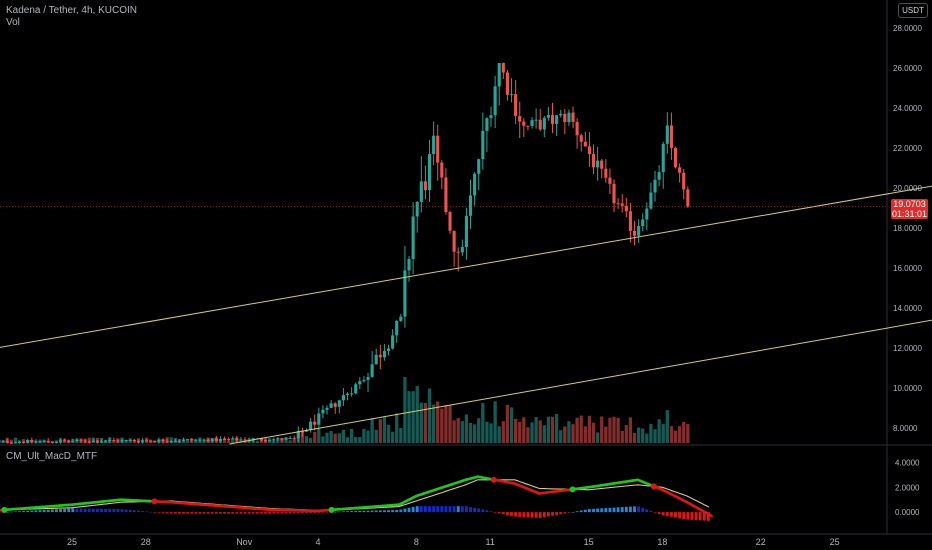 The image size is (932, 550). What do you see at coordinates (907, 148) in the screenshot?
I see `price-tick-label: 22.0000` at bounding box center [907, 148].